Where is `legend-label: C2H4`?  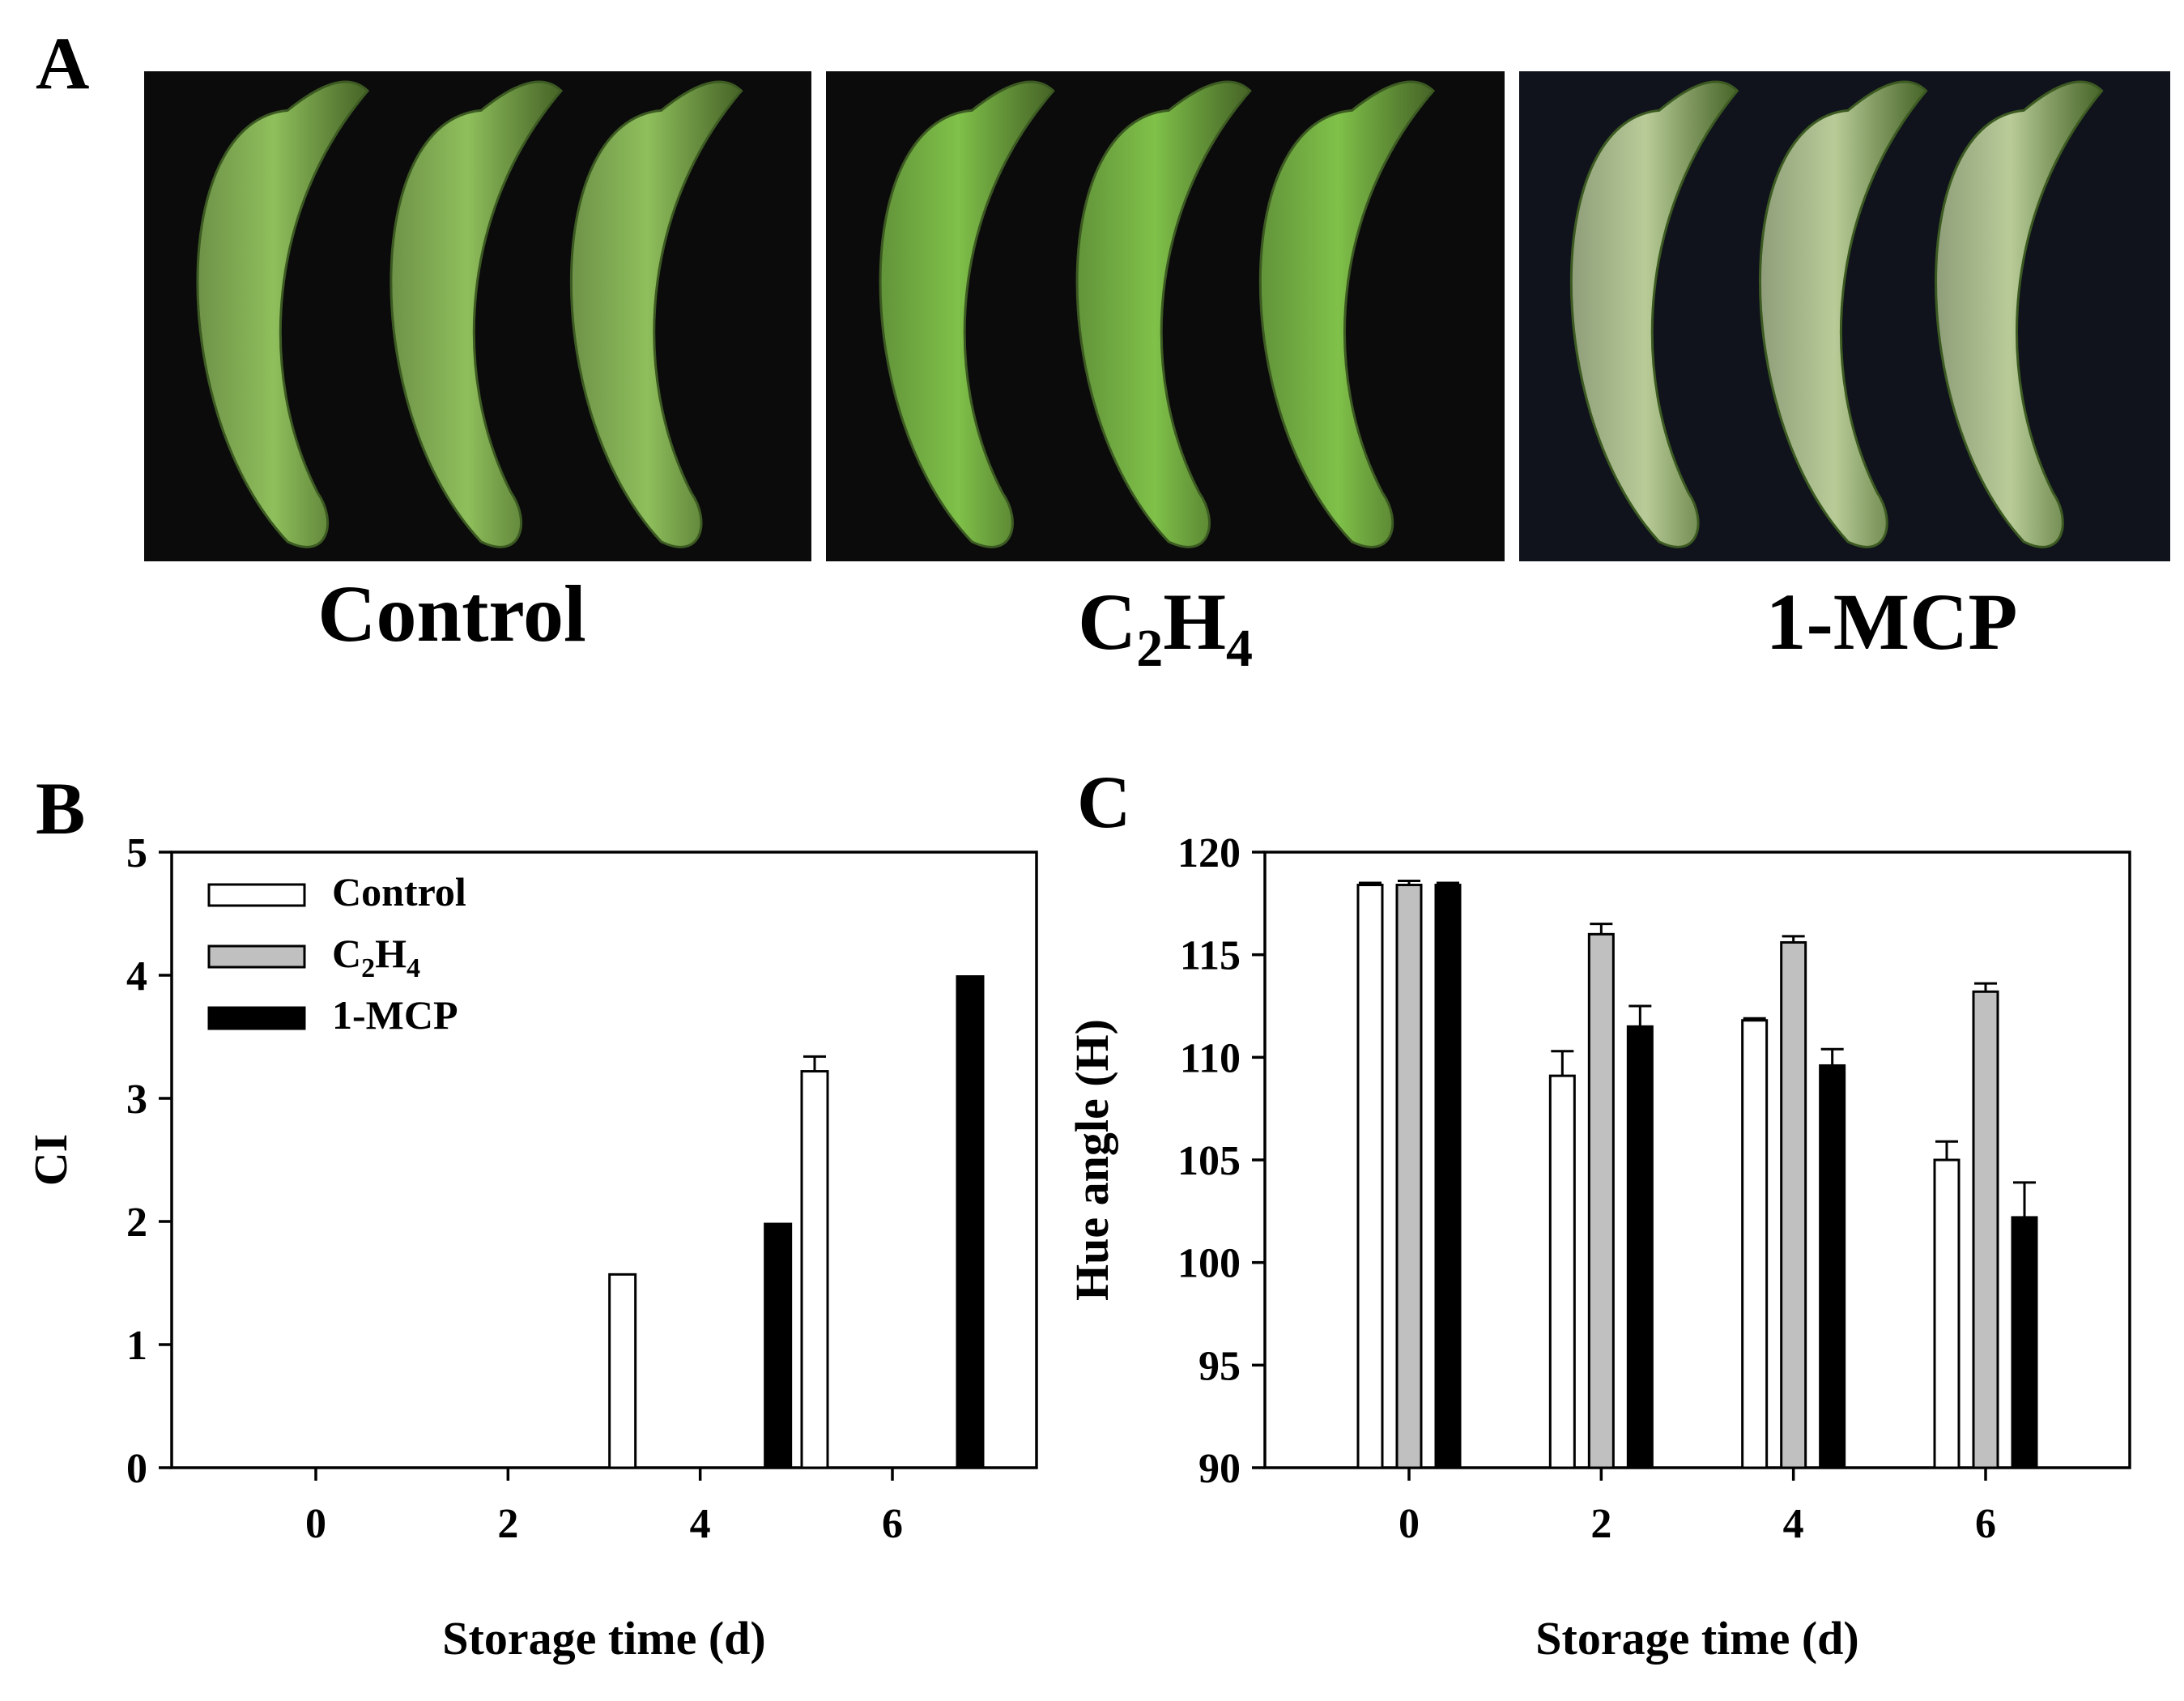
legend-label: C2H4 is located at coordinates (376, 957).